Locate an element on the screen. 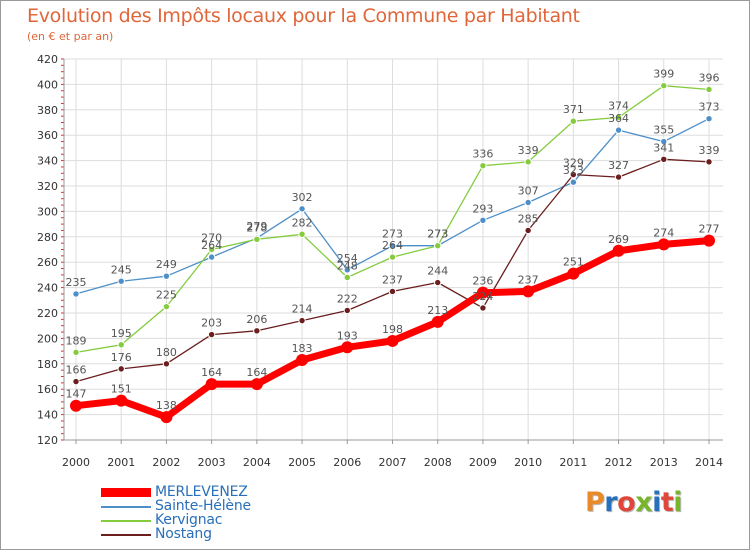 Image resolution: width=750 pixels, height=550 pixels. y-tick-label: 240 is located at coordinates (47, 288).